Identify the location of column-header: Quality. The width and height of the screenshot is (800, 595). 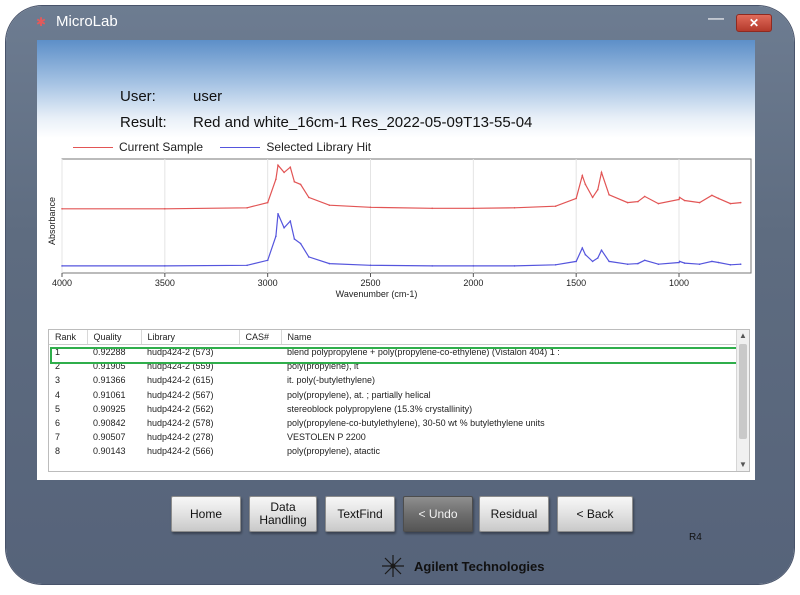
(114, 337).